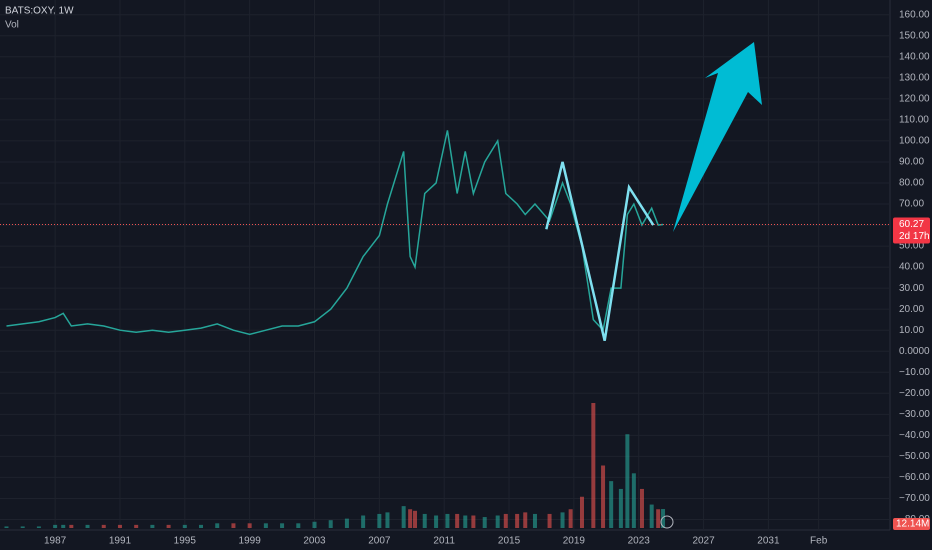 The width and height of the screenshot is (932, 550). What do you see at coordinates (911, 204) in the screenshot?
I see `y-tick-label: 70.00` at bounding box center [911, 204].